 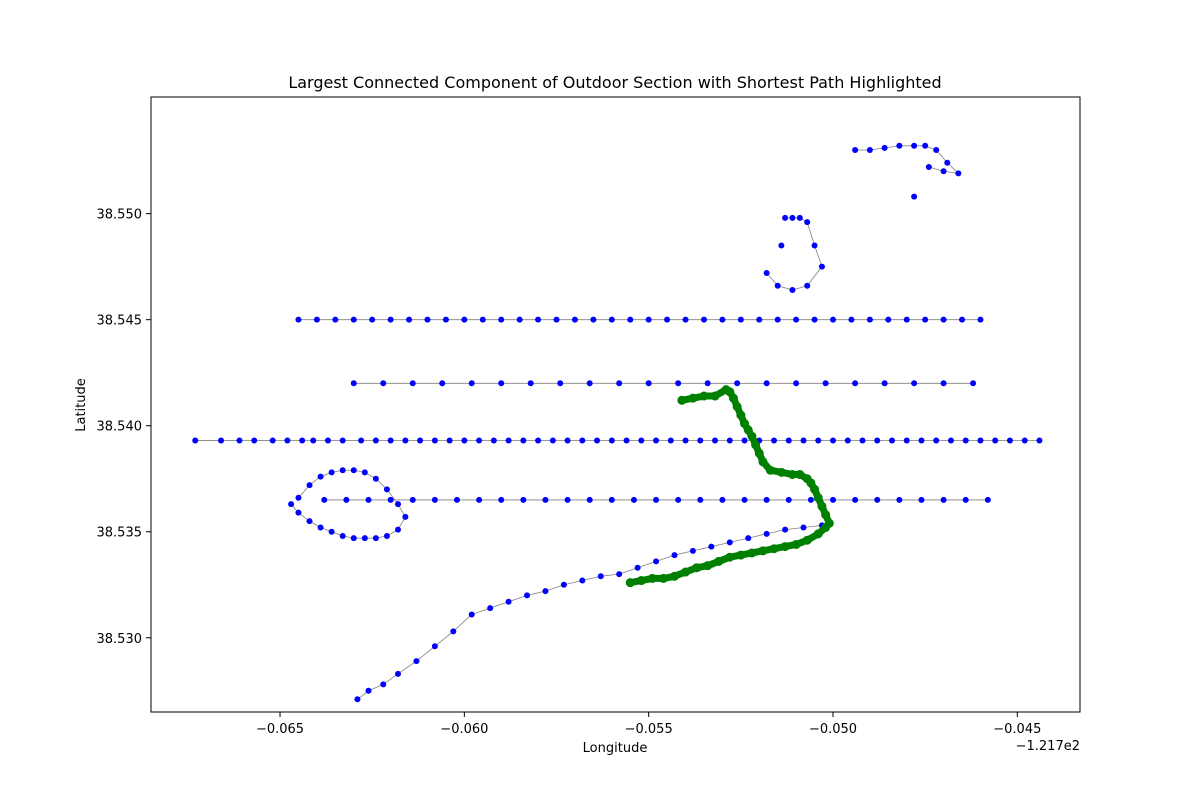 I want to click on x-tick-label: −0.050, so click(x=833, y=729).